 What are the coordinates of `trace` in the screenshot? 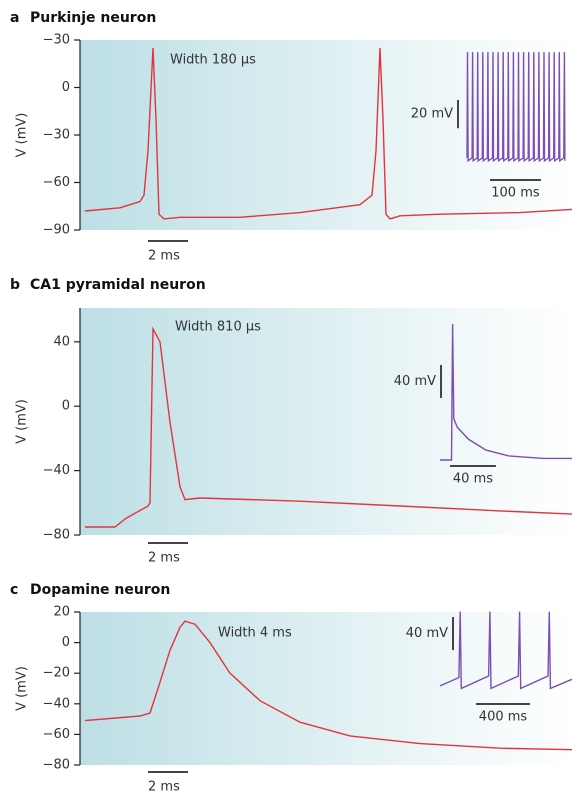 It's located at (328, 685).